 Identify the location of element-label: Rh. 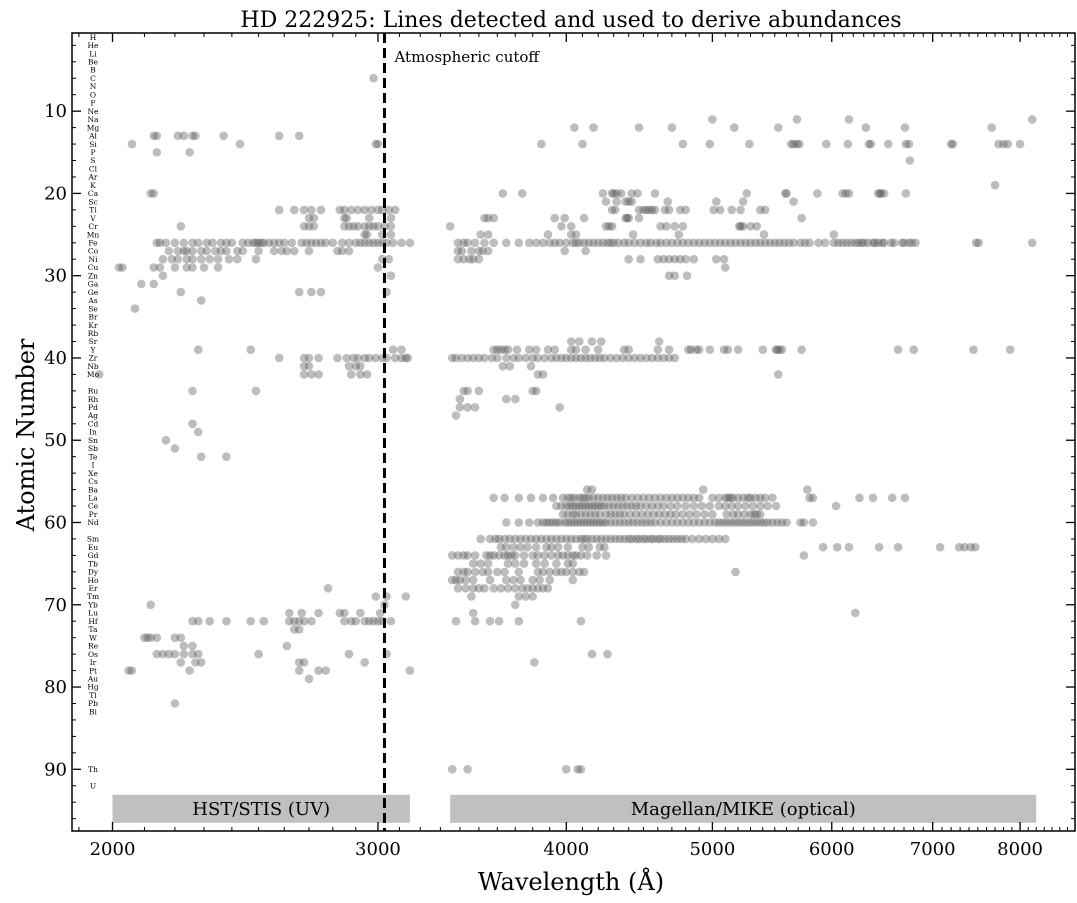
(93, 399).